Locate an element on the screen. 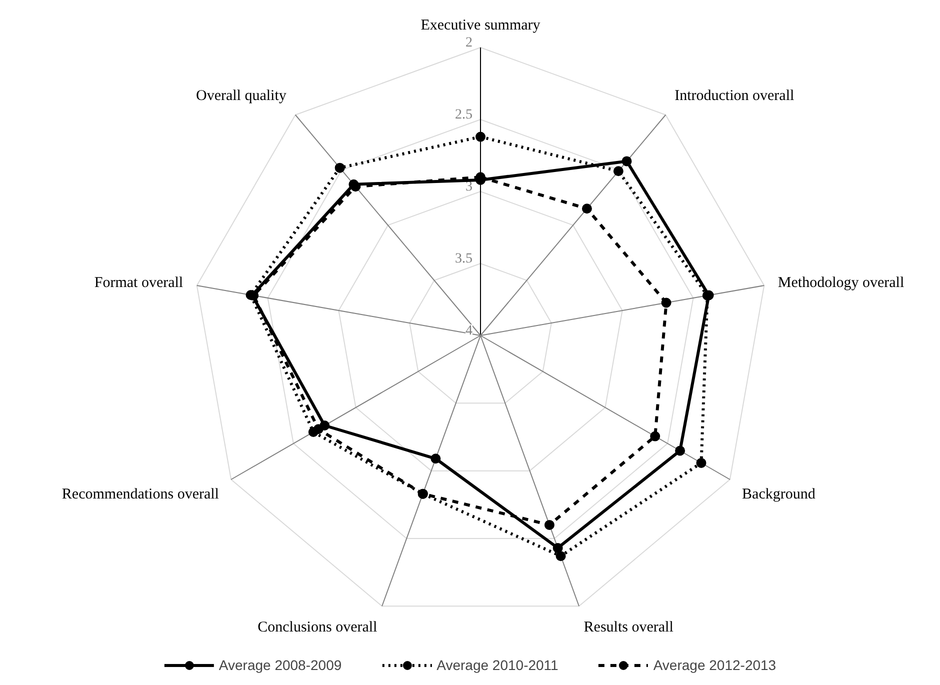  y-tick-label: 3 is located at coordinates (469, 187).